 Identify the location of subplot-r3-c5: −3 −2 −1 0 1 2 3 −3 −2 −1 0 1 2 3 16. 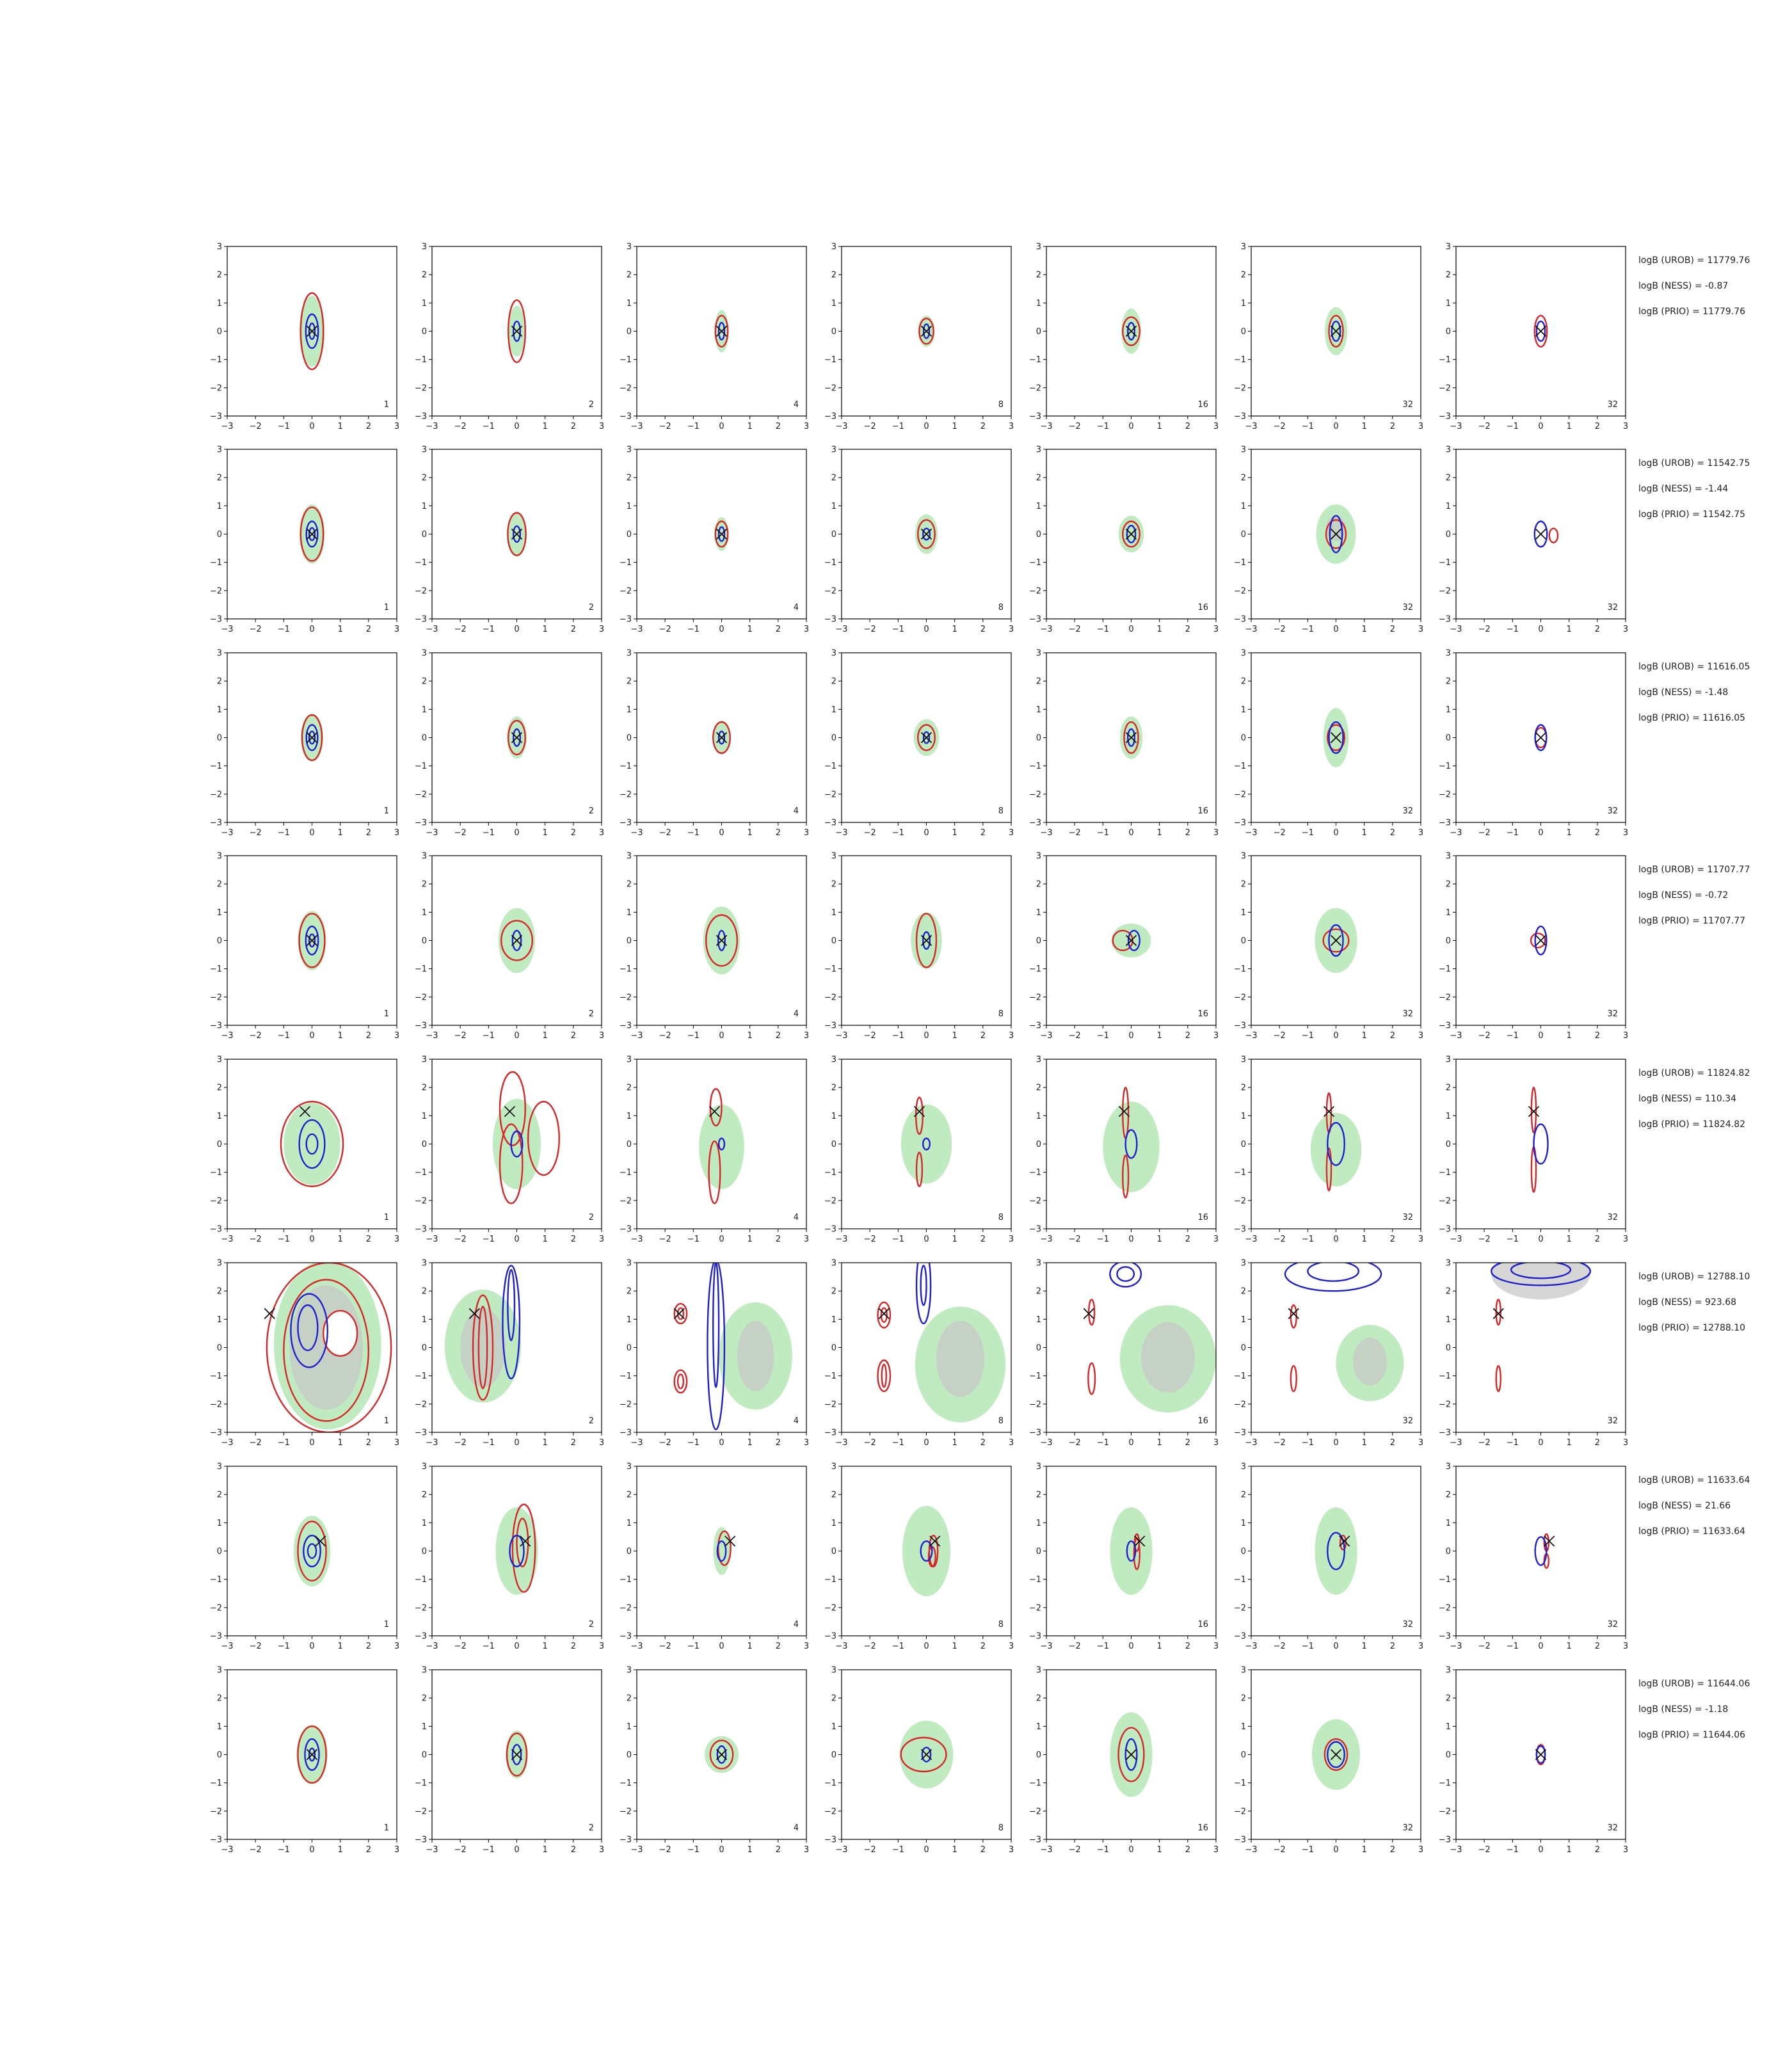
(1124, 743).